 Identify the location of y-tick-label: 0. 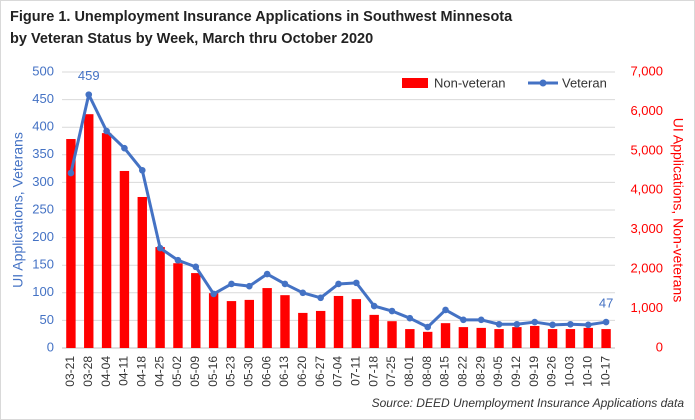
(50, 346).